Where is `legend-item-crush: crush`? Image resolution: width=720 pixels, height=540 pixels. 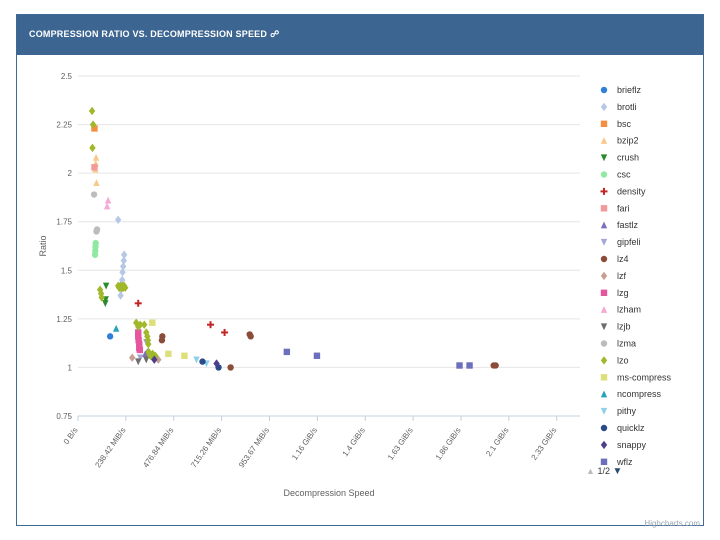
legend-item-crush: crush is located at coordinates (619, 158).